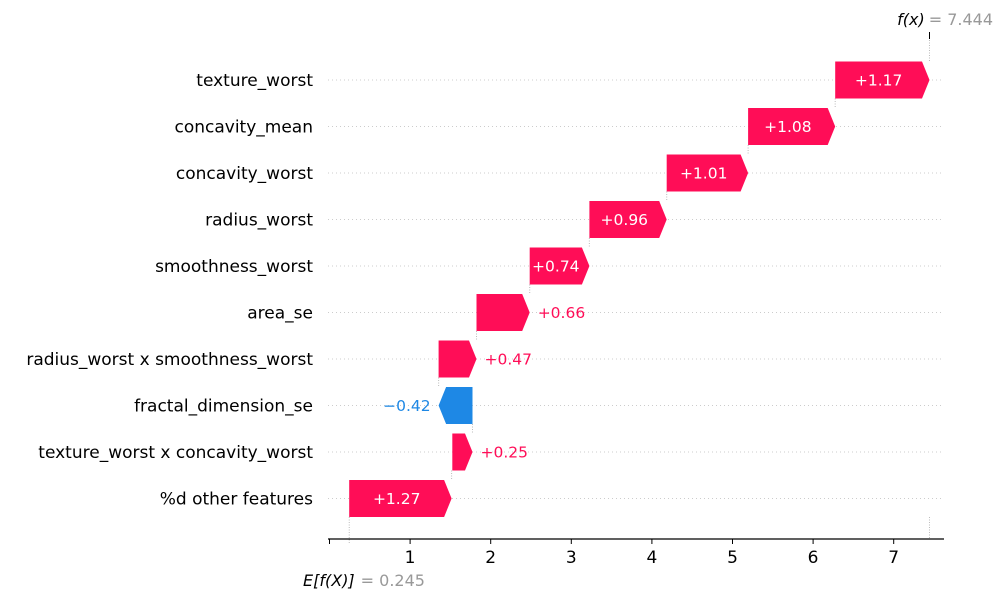 The width and height of the screenshot is (1004, 600). Describe the element at coordinates (397, 499) in the screenshot. I see `bar-value-label: +1.27` at that location.